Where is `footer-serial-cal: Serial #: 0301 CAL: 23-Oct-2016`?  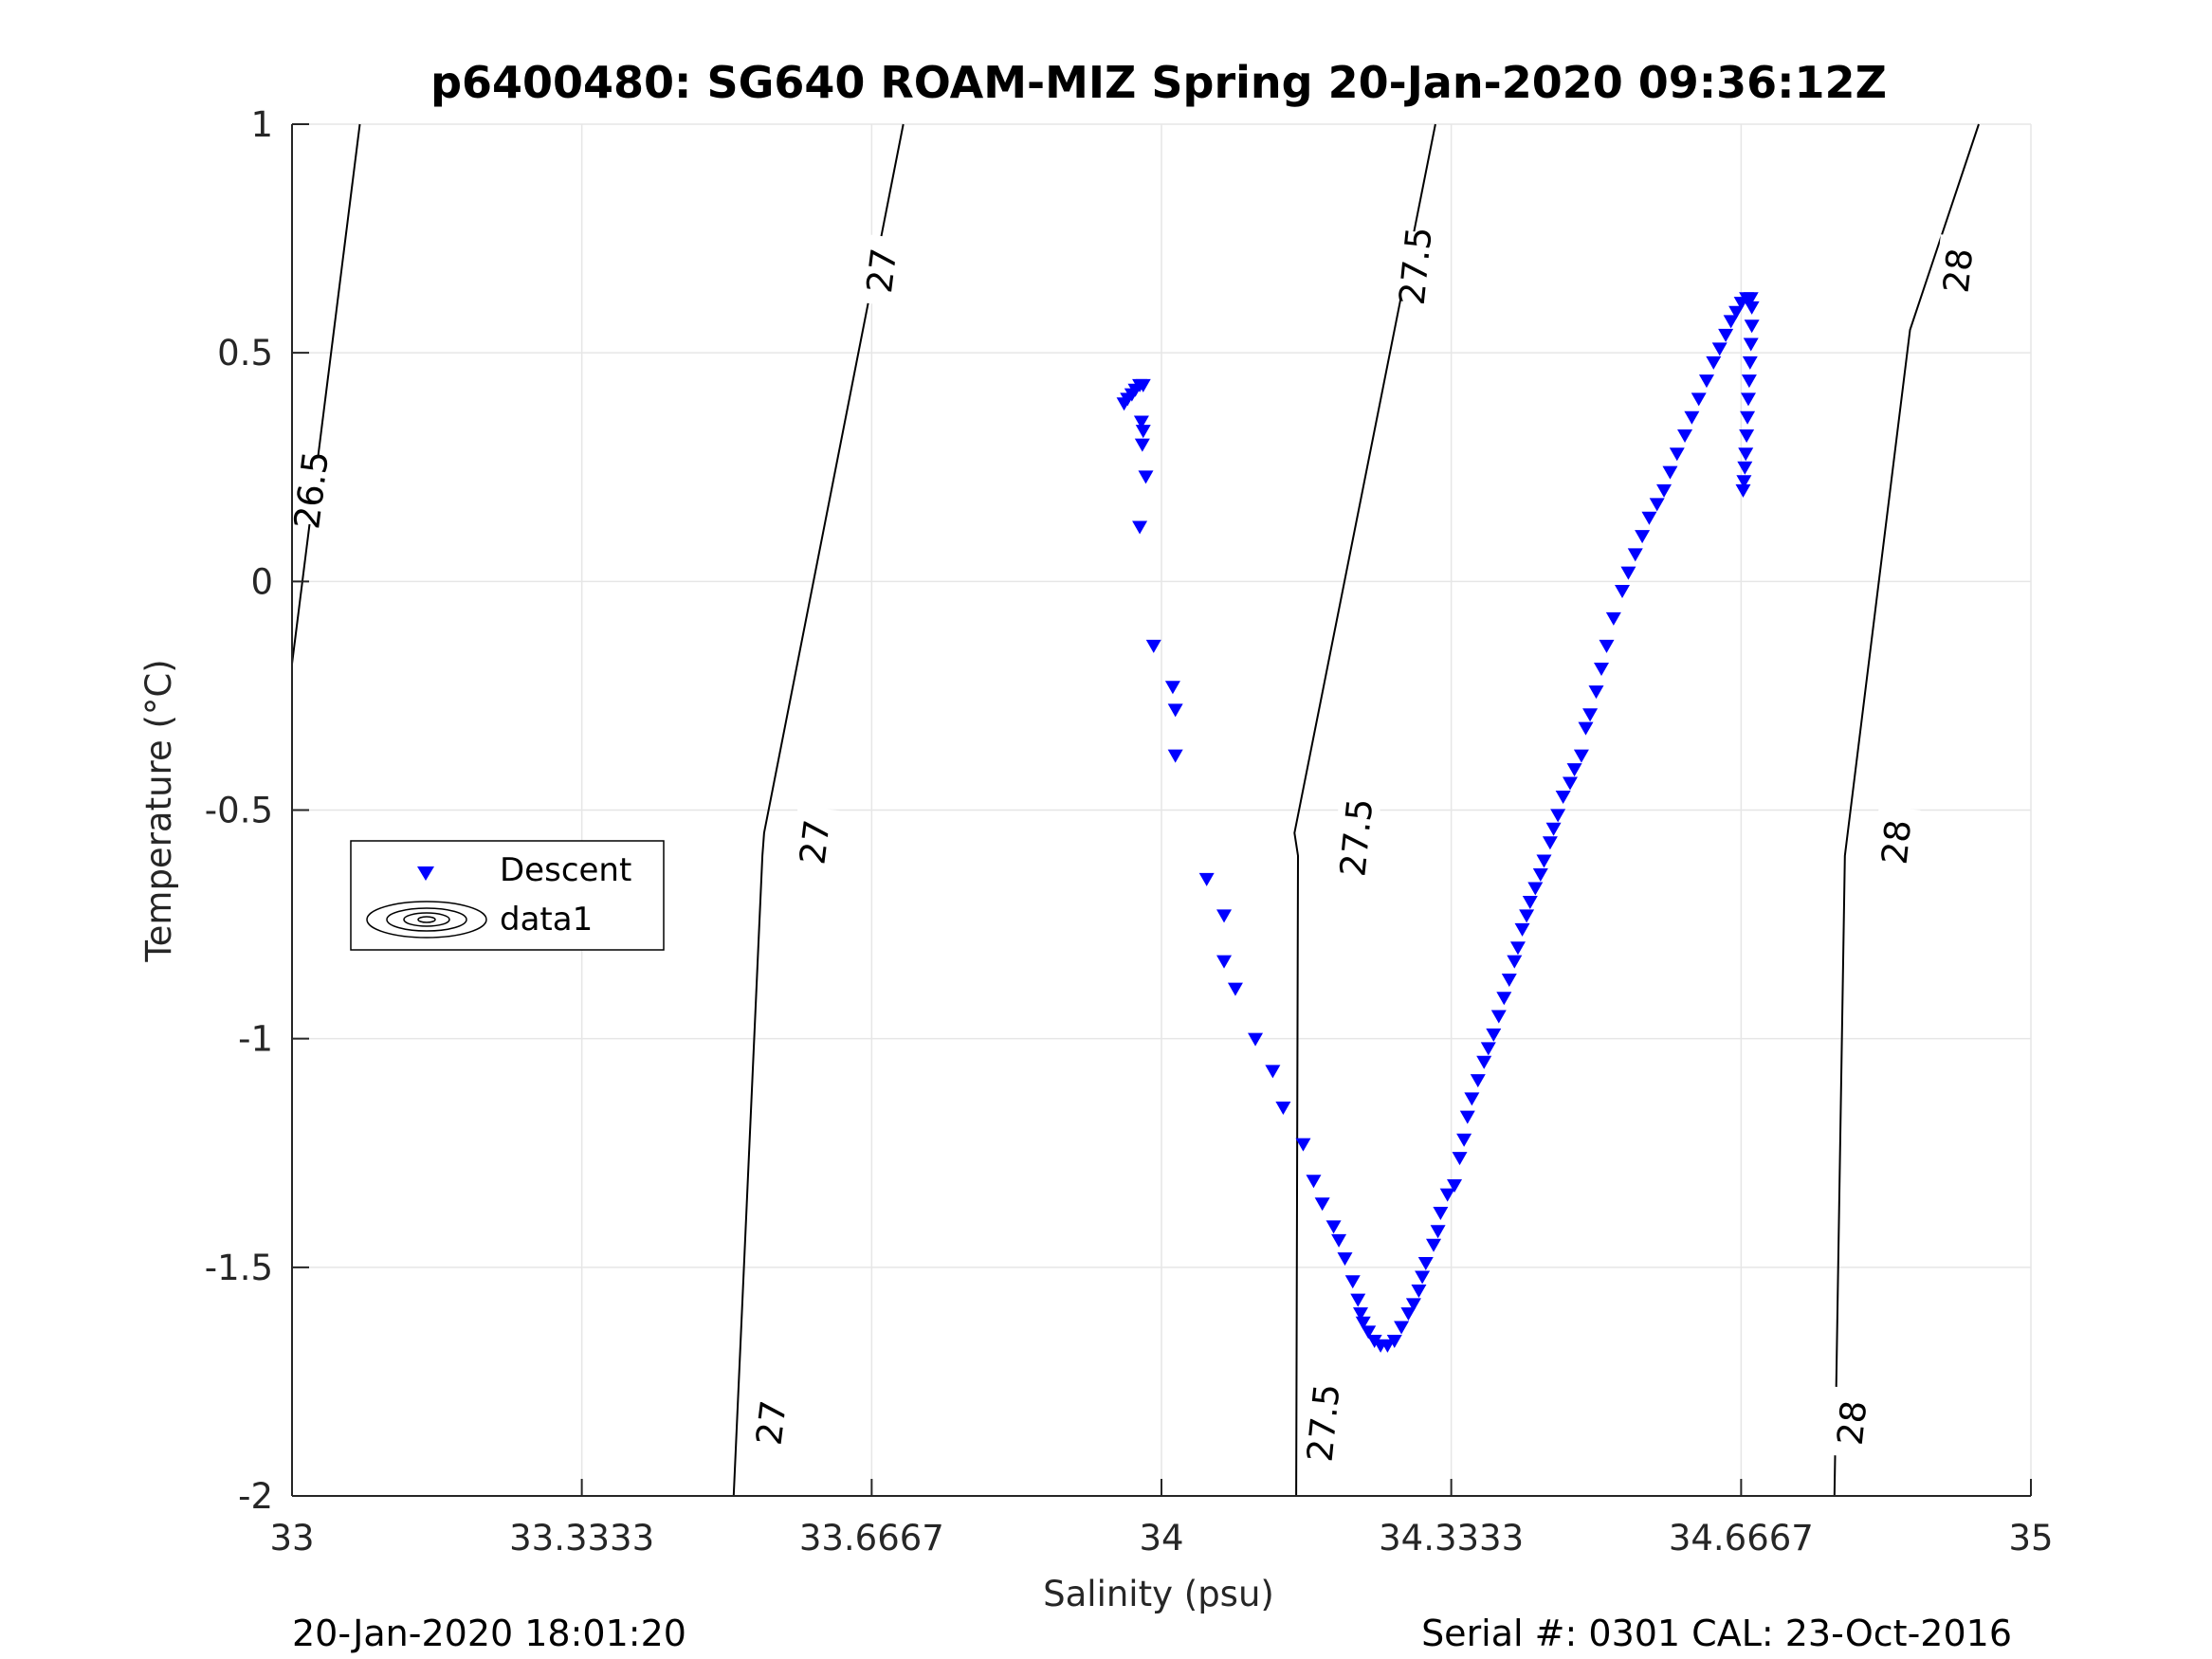 footer-serial-cal: Serial #: 0301 CAL: 23-Oct-2016 is located at coordinates (1716, 1633).